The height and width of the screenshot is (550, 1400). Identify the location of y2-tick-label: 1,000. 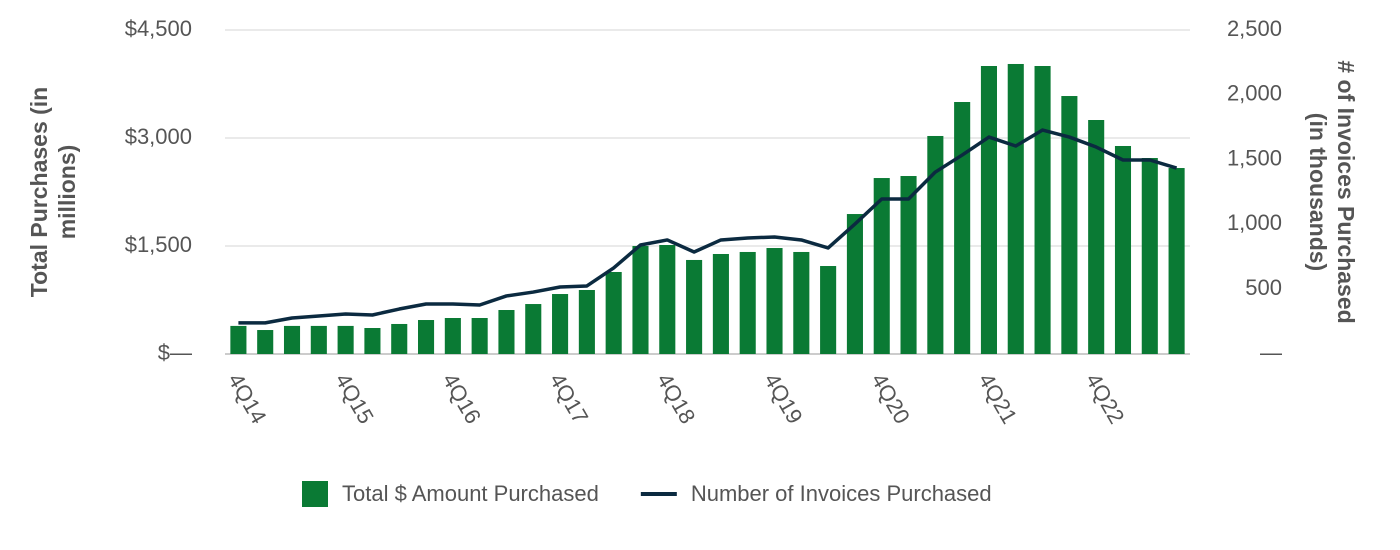
(1254, 222).